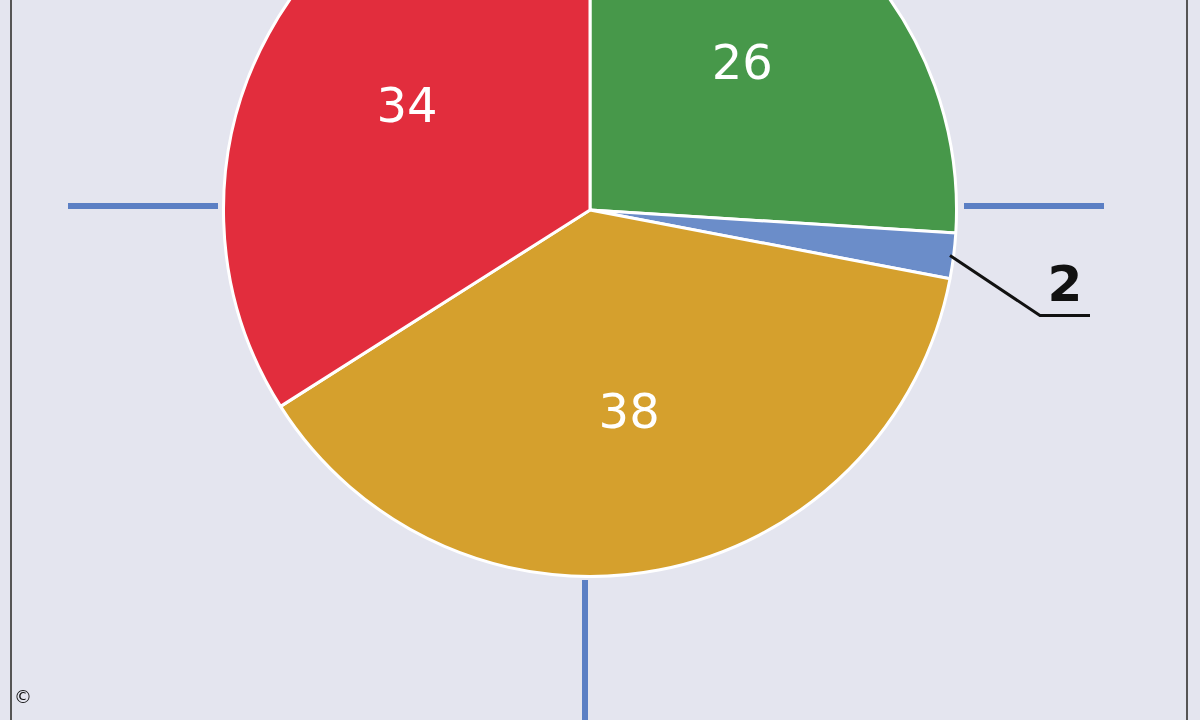  Describe the element at coordinates (629, 410) in the screenshot. I see `data-label: 38` at that location.